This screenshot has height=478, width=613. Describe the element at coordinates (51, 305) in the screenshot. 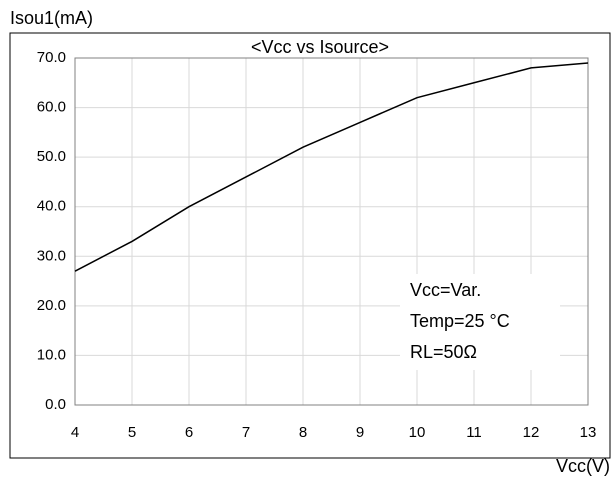

I see `y-tick-label: 20.0` at that location.